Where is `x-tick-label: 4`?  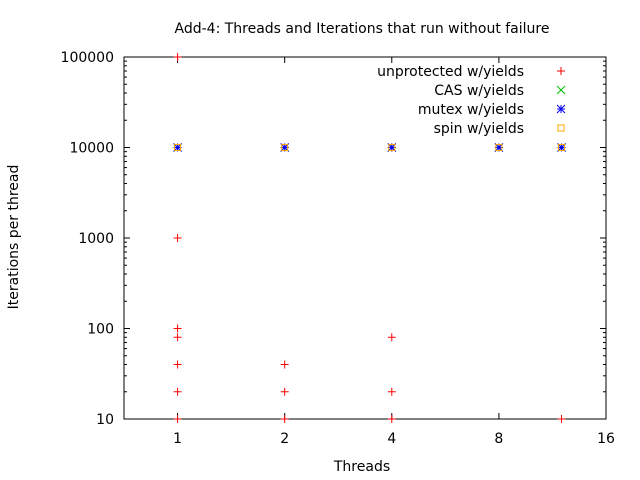 x-tick-label: 4 is located at coordinates (391, 439).